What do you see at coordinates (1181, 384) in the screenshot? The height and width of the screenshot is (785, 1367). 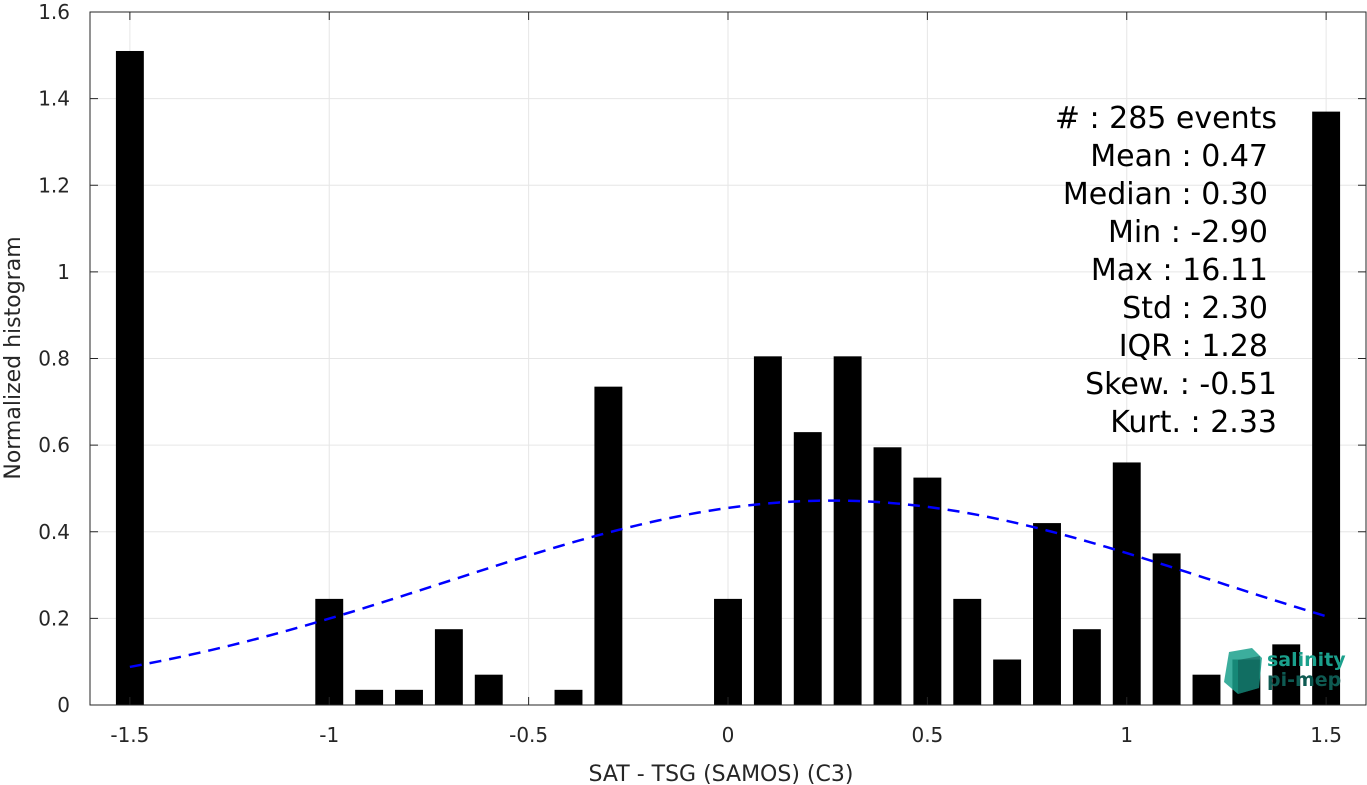 I see `stat-skew: Skew. : -0.51` at bounding box center [1181, 384].